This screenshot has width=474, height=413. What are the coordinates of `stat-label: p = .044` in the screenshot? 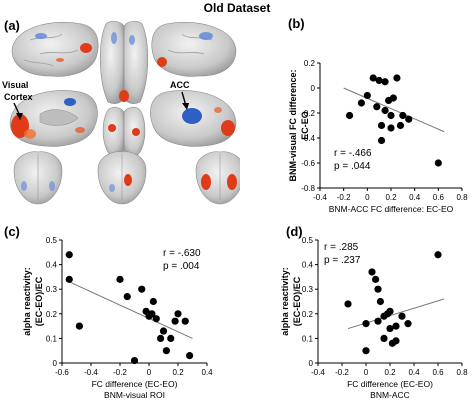 It's located at (352, 166).